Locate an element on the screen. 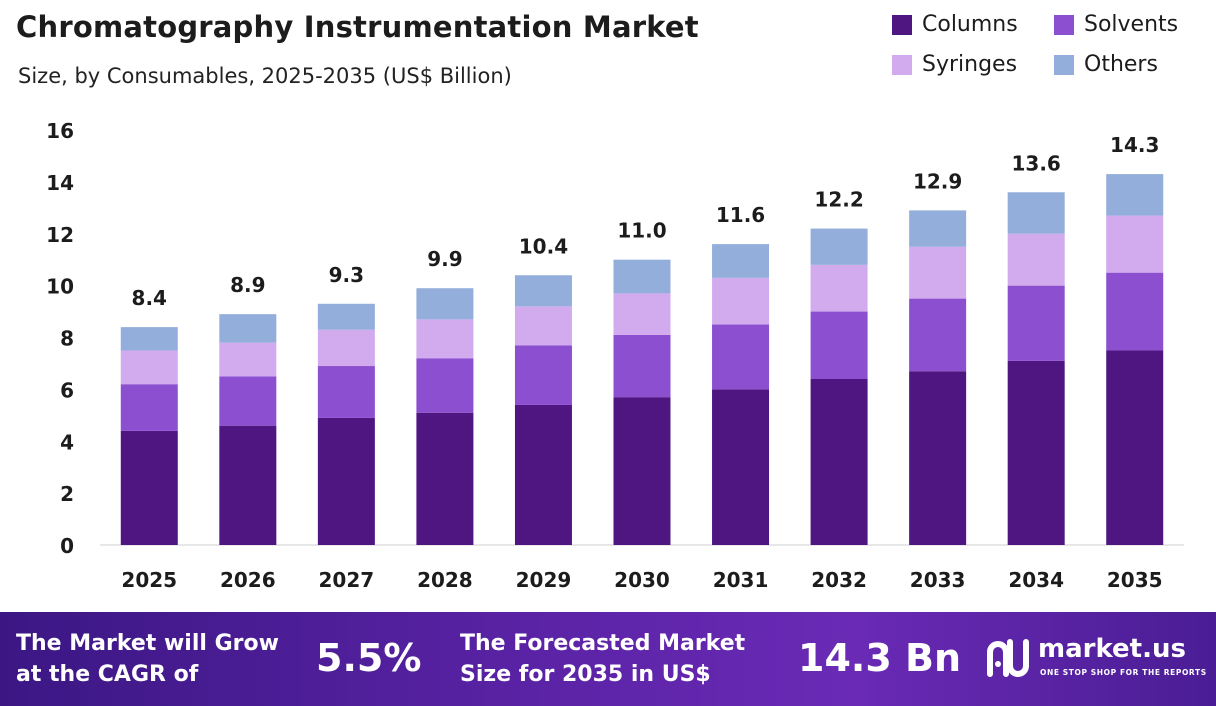  y-tick-label: 6 is located at coordinates (67, 390).